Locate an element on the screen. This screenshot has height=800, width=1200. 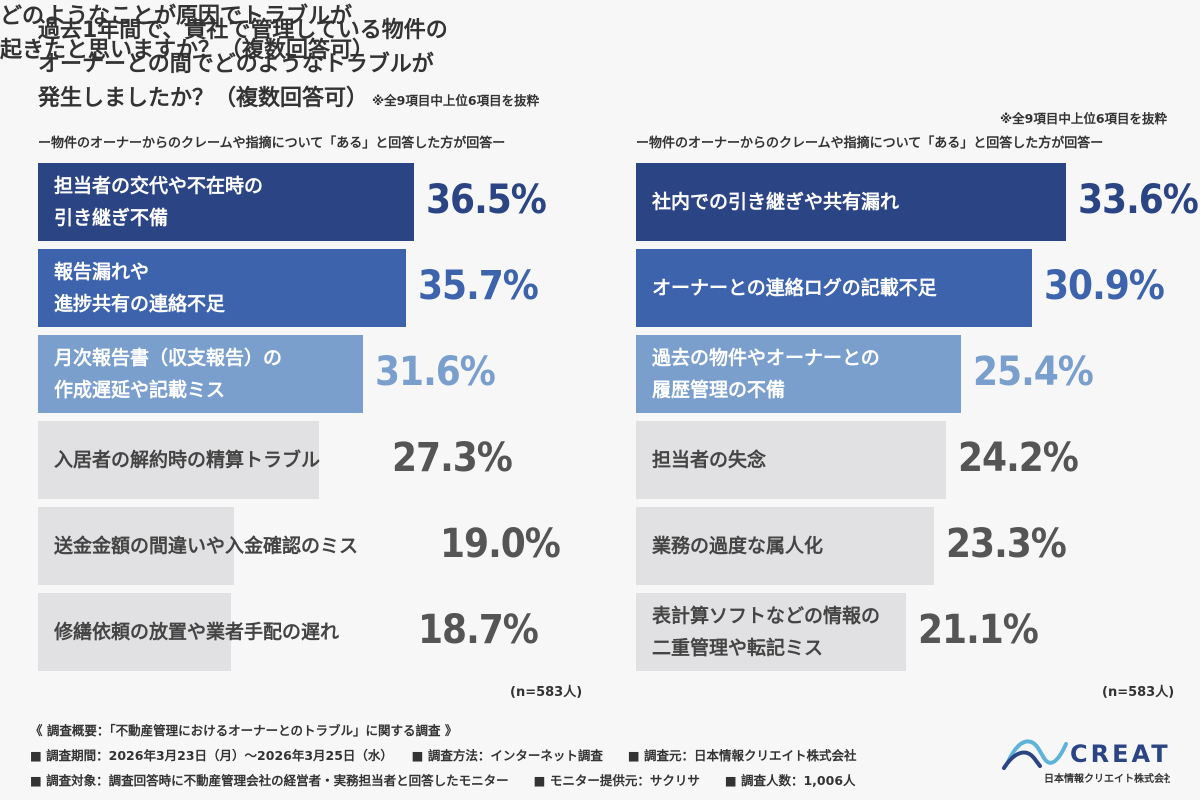
bar-3: 過去の物件やオーナーとの 履歴管理の不備 is located at coordinates (798, 374).